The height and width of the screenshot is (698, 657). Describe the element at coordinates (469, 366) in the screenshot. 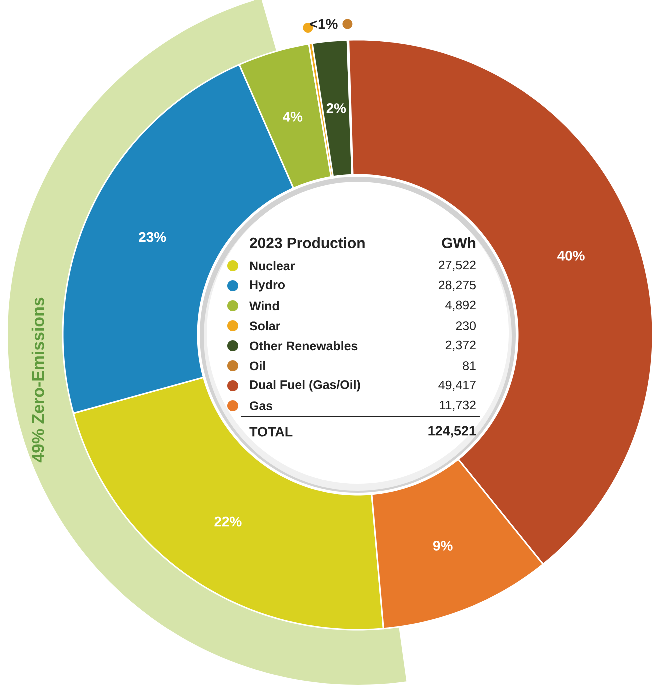

I see `data-label: 81` at that location.